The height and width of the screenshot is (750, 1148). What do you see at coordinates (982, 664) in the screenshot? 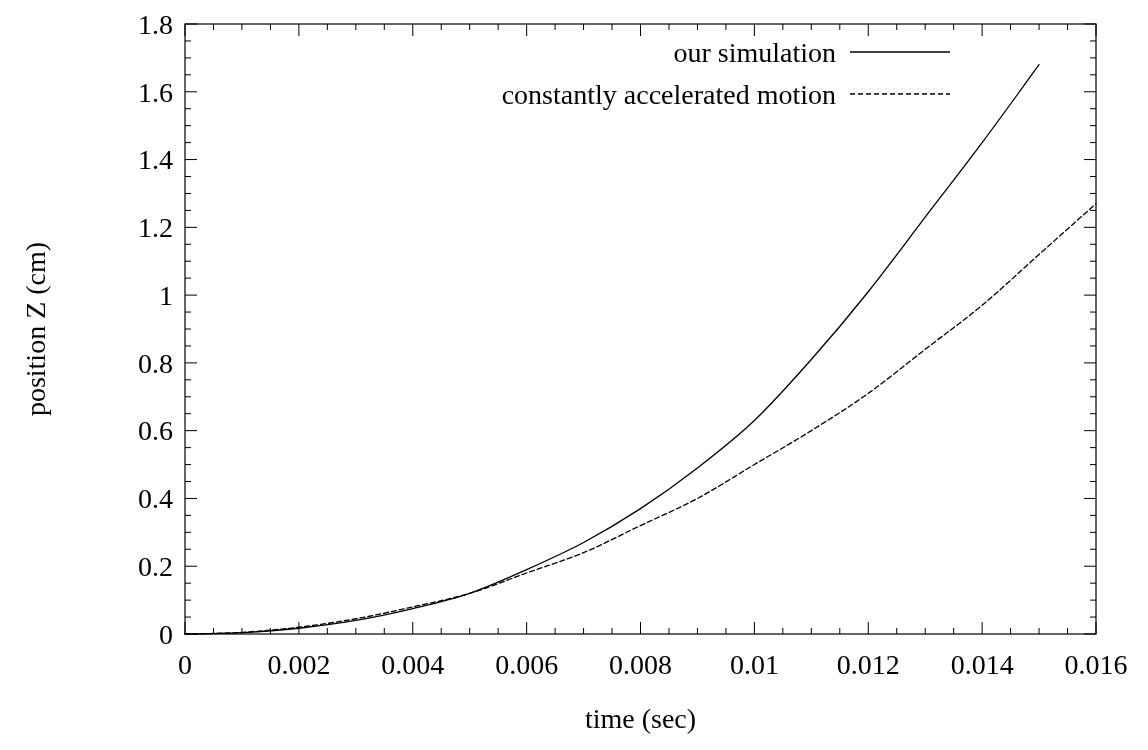
I see `x-tick-label: 0.014` at bounding box center [982, 664].